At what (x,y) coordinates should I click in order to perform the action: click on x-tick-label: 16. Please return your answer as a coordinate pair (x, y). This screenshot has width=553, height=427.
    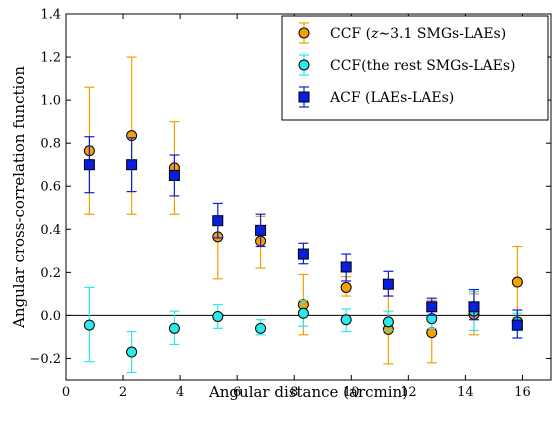
    Looking at the image, I should click on (522, 392).